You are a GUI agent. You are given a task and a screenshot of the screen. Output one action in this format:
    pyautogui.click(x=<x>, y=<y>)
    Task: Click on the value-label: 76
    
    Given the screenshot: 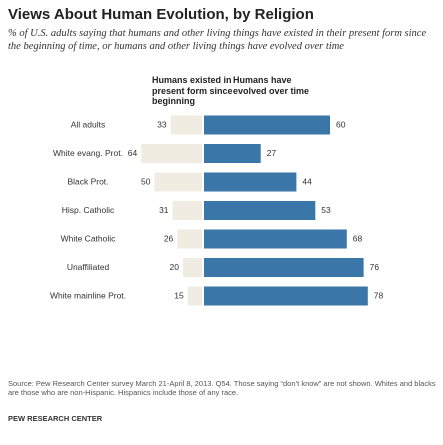 What is the action you would take?
    pyautogui.click(x=375, y=267)
    